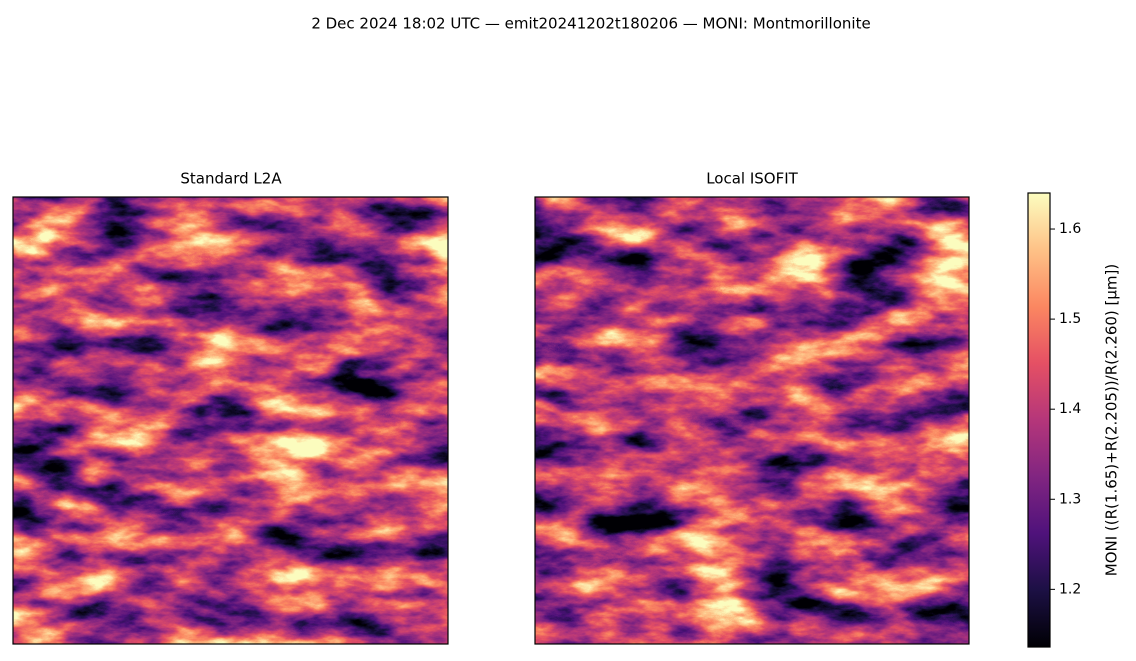  What do you see at coordinates (752, 179) in the screenshot?
I see `panel-title: Local ISOFIT` at bounding box center [752, 179].